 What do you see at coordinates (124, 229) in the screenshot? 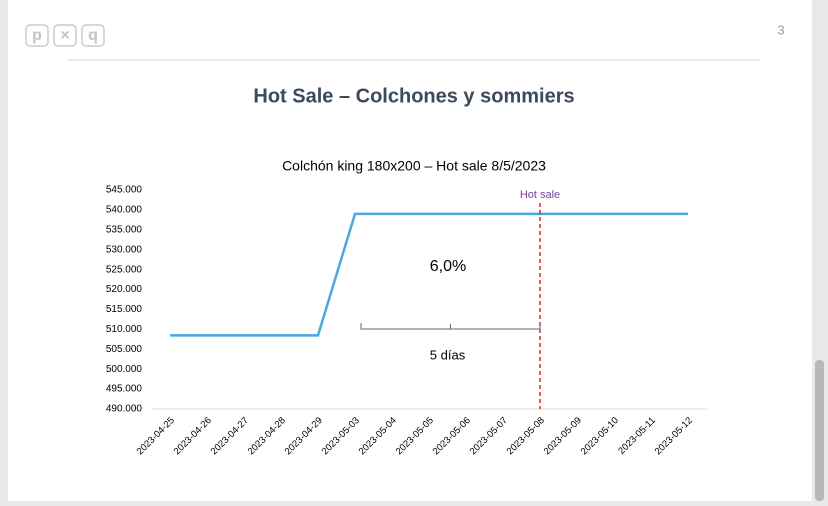
I see `y-tick-label: 535.000` at bounding box center [124, 229].